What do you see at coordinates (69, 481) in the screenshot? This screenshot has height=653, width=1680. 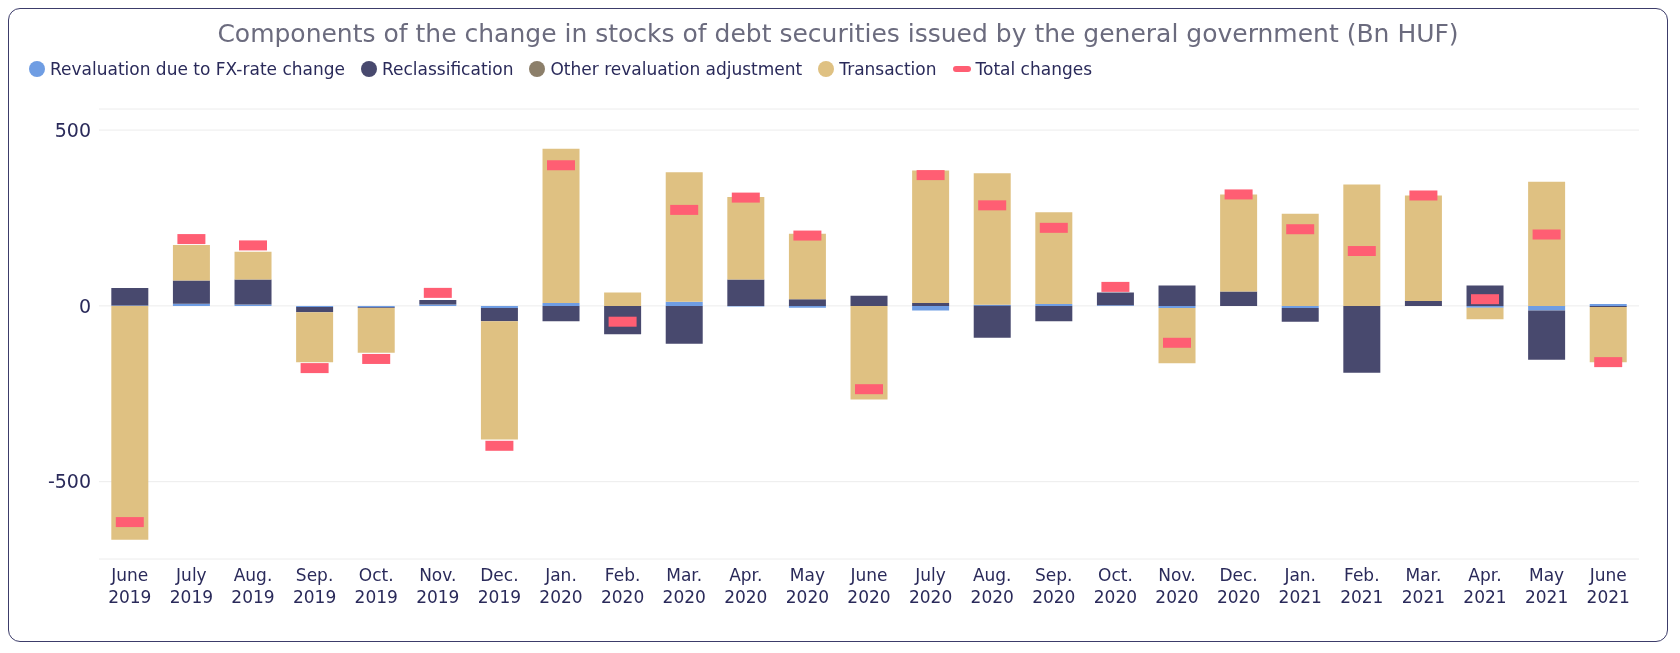 I see `y-tick-label: -500` at bounding box center [69, 481].